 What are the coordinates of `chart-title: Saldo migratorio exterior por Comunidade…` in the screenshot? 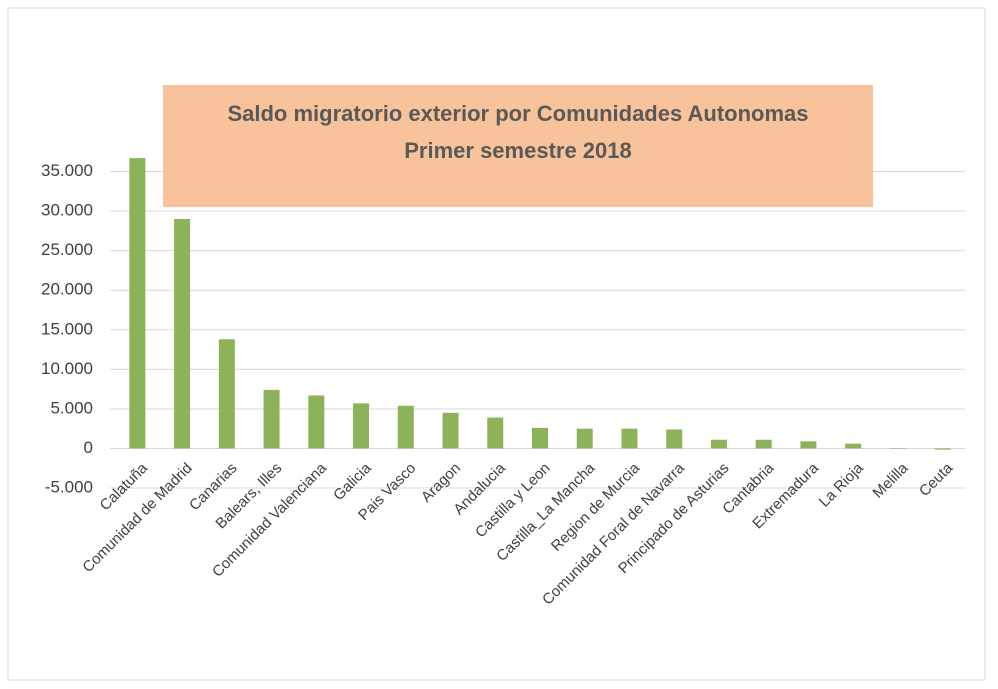 It's located at (517, 113).